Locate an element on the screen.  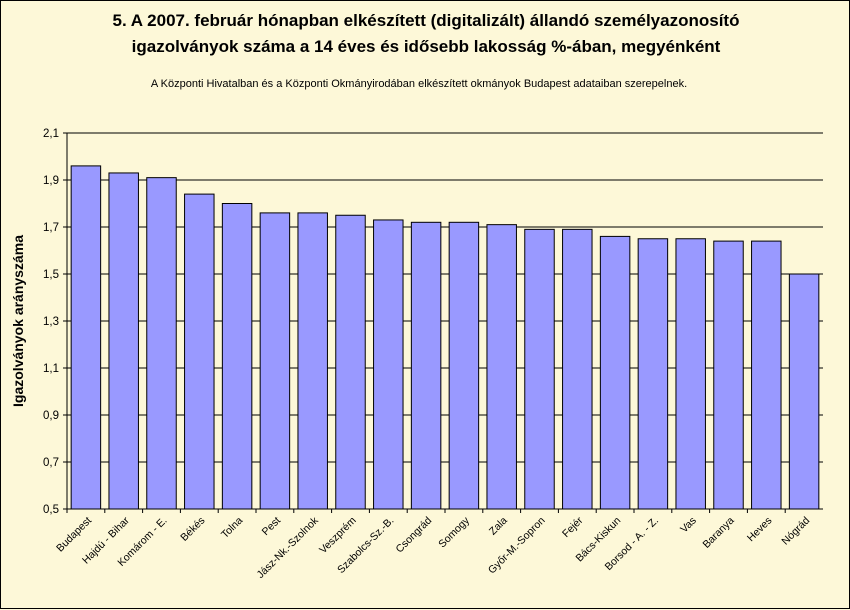
y-tick-label: 0,7 is located at coordinates (51, 463).